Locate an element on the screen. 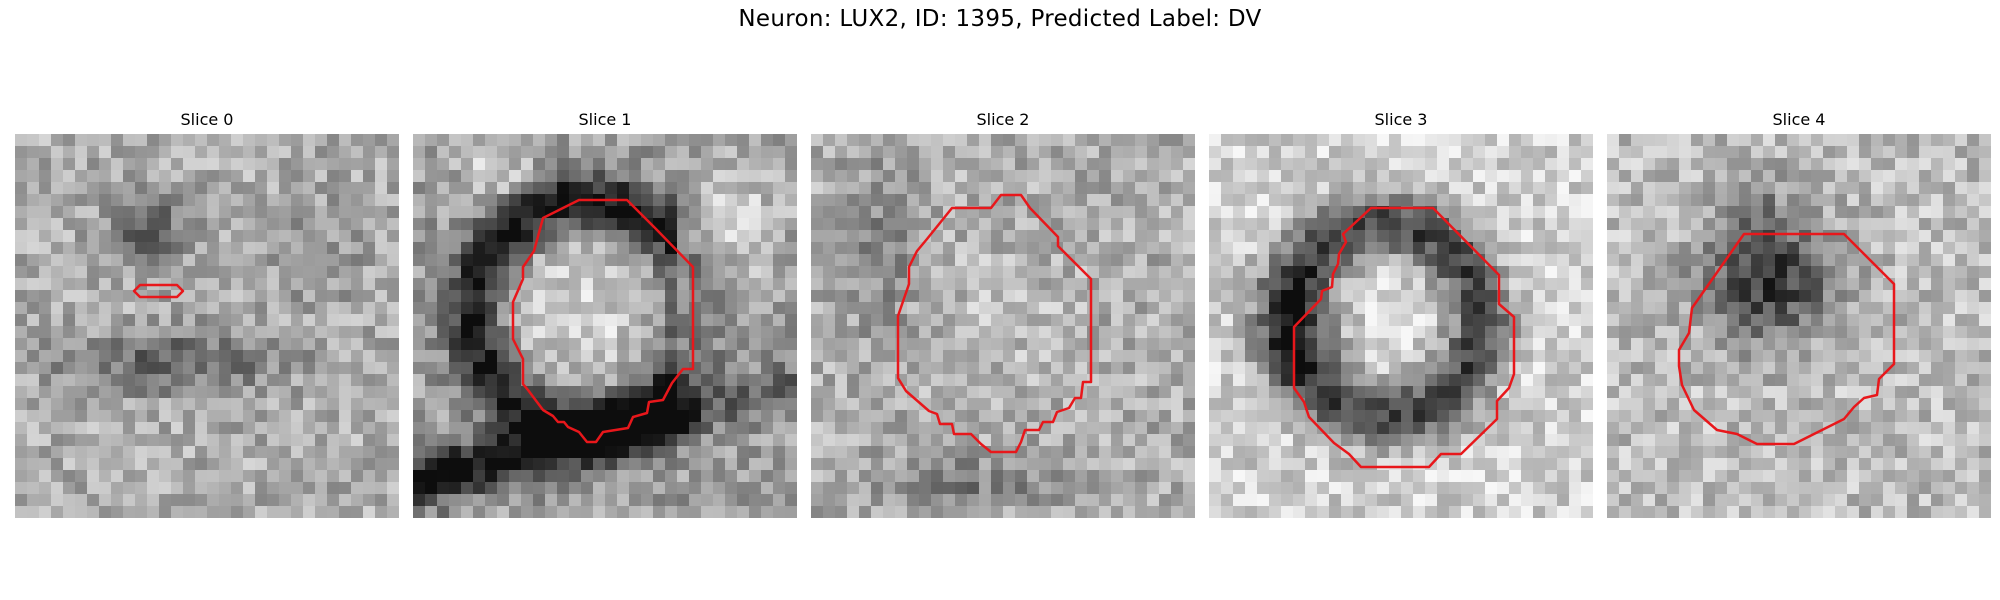 The width and height of the screenshot is (2000, 600). slice-panel-4: Slice 4 is located at coordinates (1799, 120).